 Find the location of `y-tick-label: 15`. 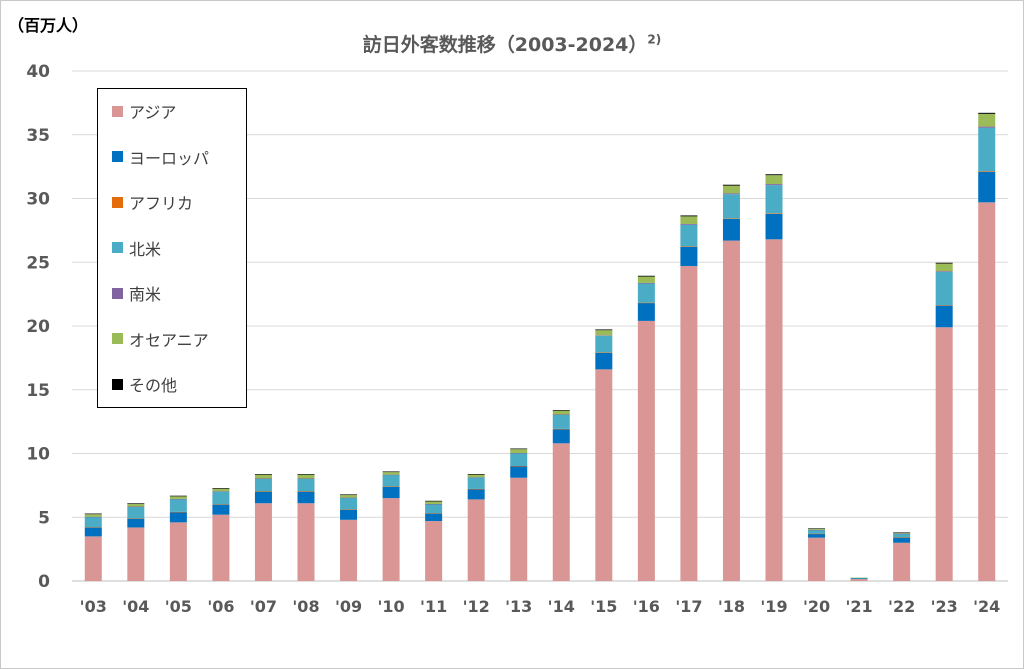

y-tick-label: 15 is located at coordinates (38, 391).